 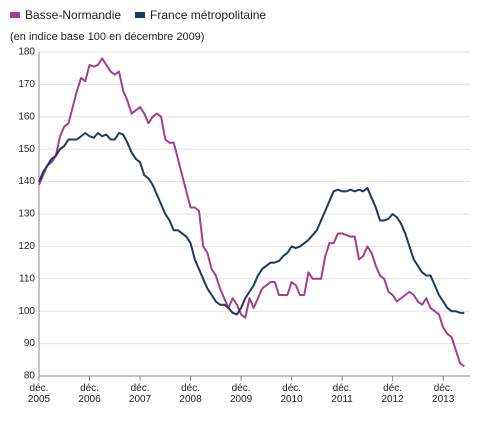 What do you see at coordinates (26, 181) in the screenshot?
I see `y-tick-label: 140` at bounding box center [26, 181].